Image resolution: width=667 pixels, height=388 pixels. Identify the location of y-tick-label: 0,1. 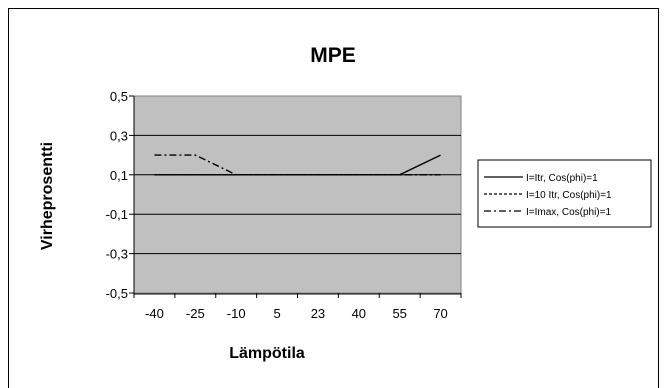
(119, 175).